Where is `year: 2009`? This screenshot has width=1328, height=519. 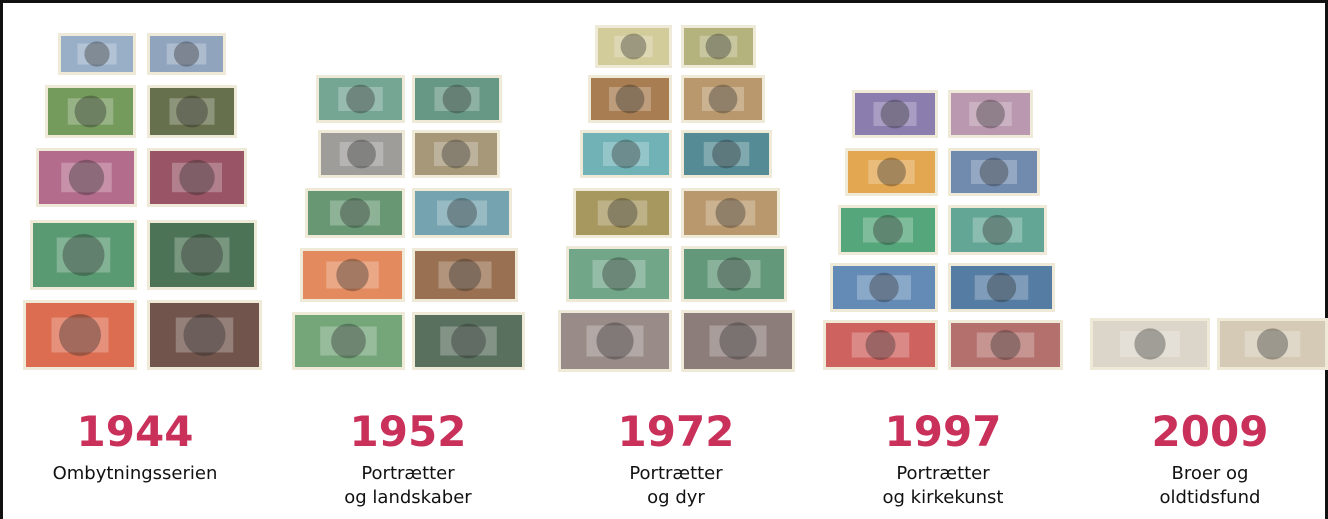
year: 2009 is located at coordinates (1210, 431).